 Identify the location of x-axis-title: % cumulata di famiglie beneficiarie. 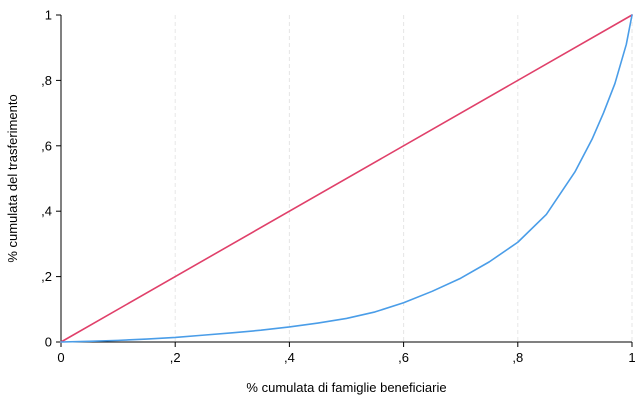
(346, 387).